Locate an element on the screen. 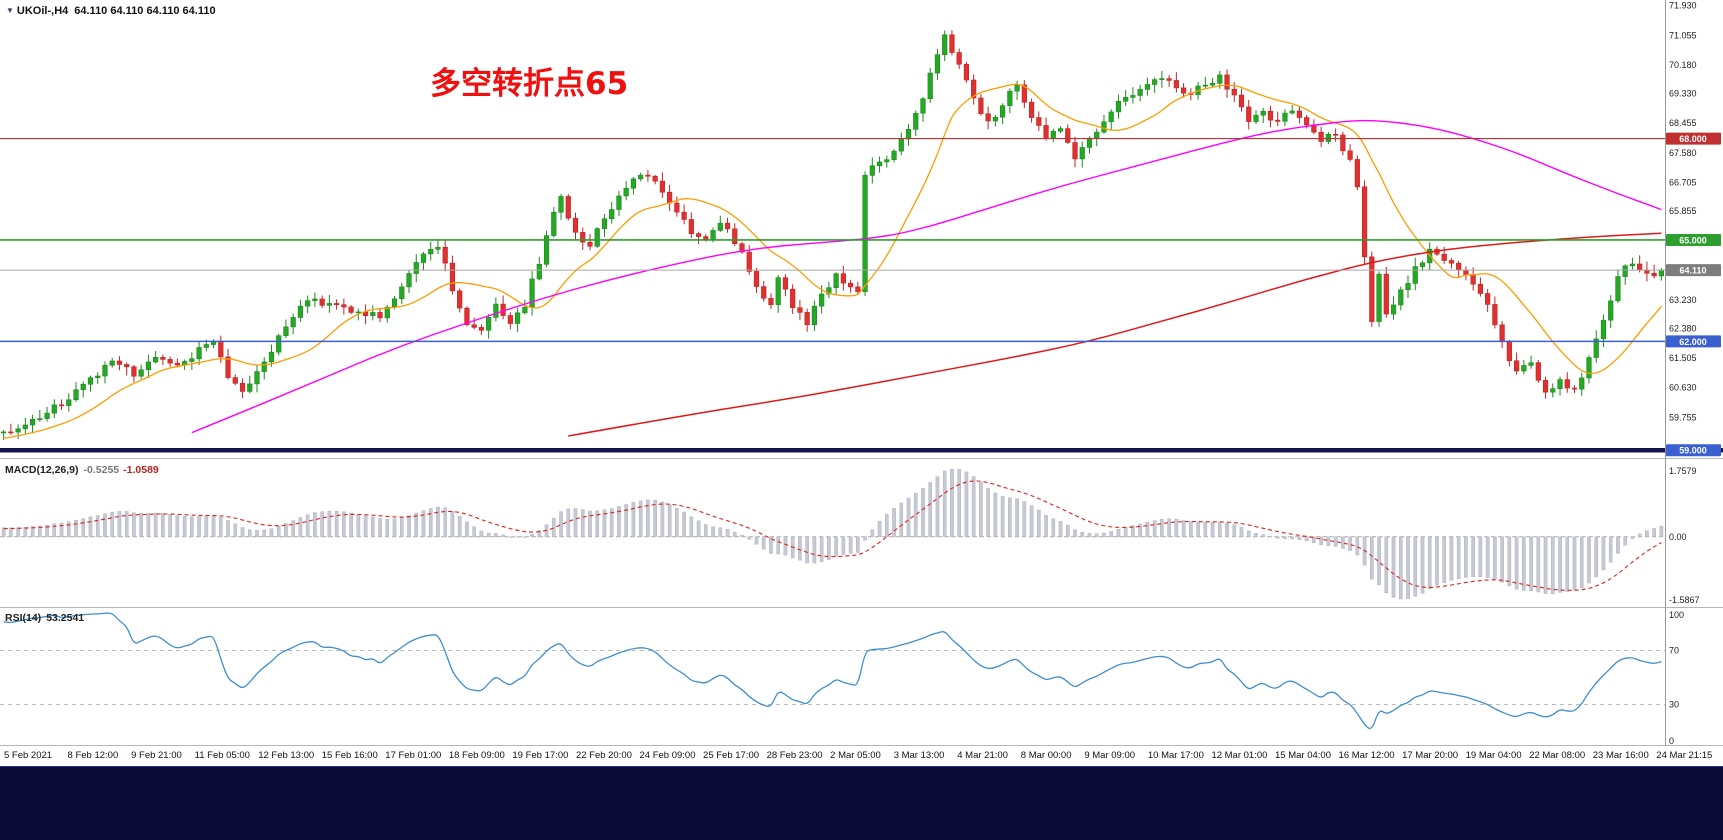  time-tick-label: 23 Mar 16:00 is located at coordinates (1620, 755).